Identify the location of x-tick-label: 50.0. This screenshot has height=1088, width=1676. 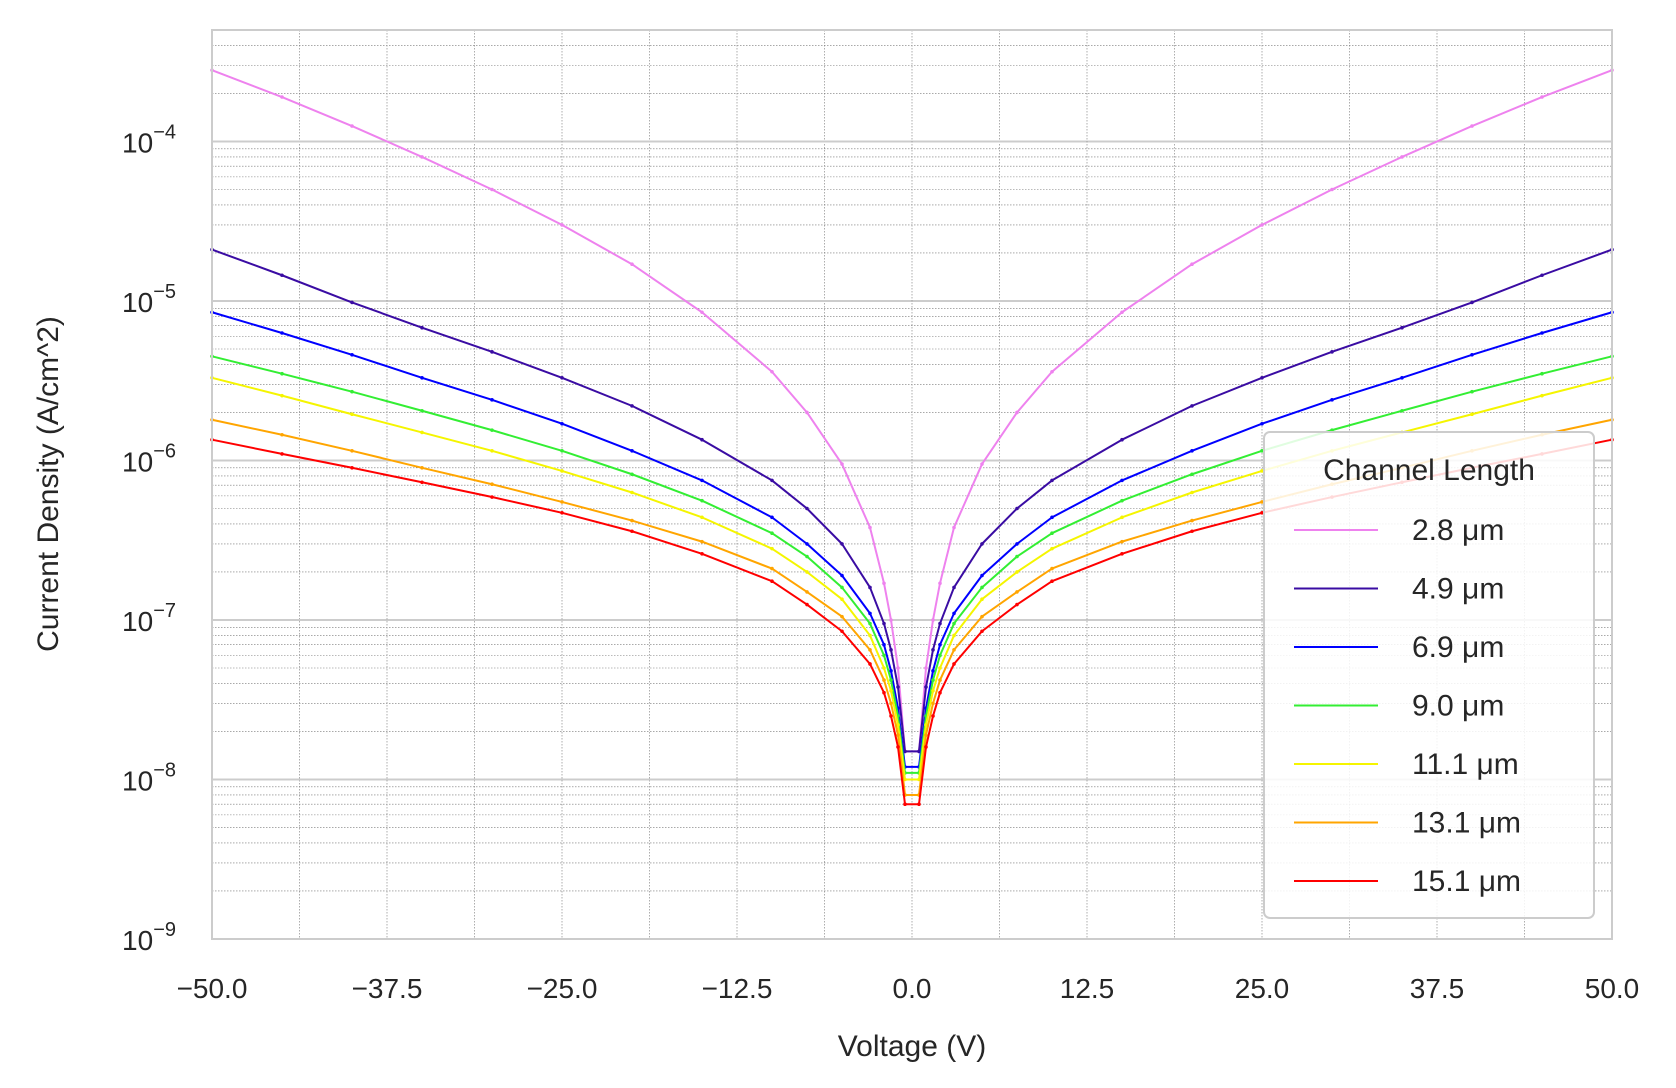
(1612, 988).